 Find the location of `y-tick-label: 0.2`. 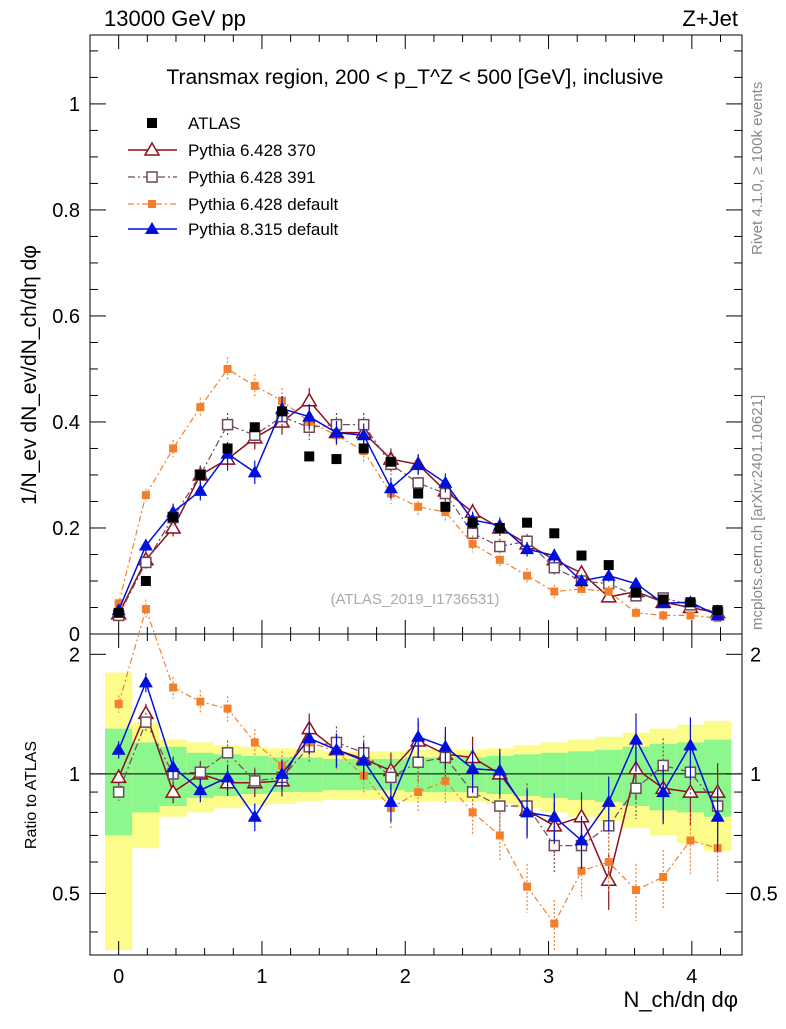

y-tick-label: 0.2 is located at coordinates (66, 529).